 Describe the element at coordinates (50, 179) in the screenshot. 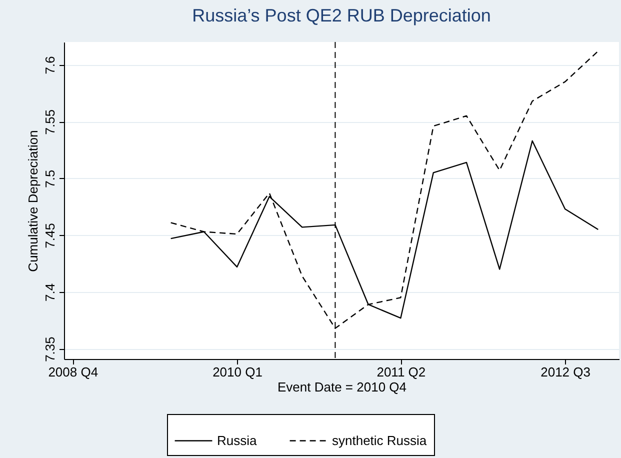

I see `y-tick-label: 7.5` at that location.